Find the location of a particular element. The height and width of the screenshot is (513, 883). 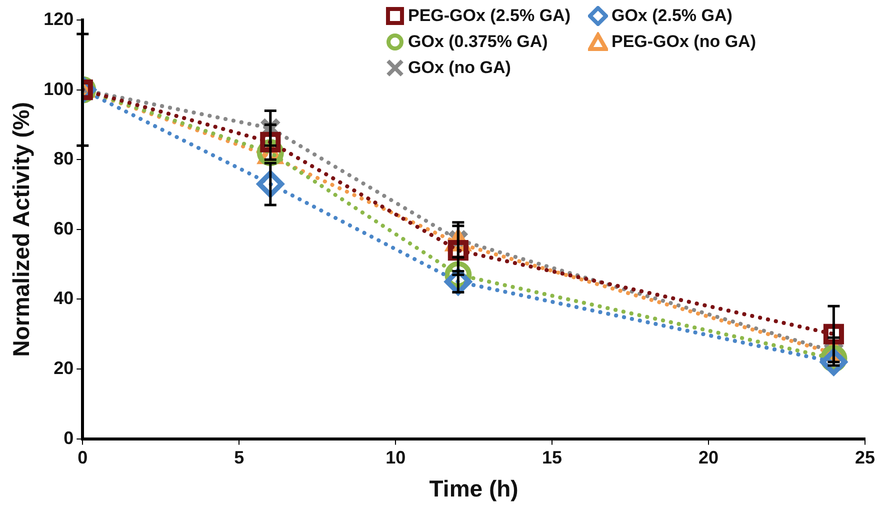

y-tick-label: 120 is located at coordinates (59, 18).